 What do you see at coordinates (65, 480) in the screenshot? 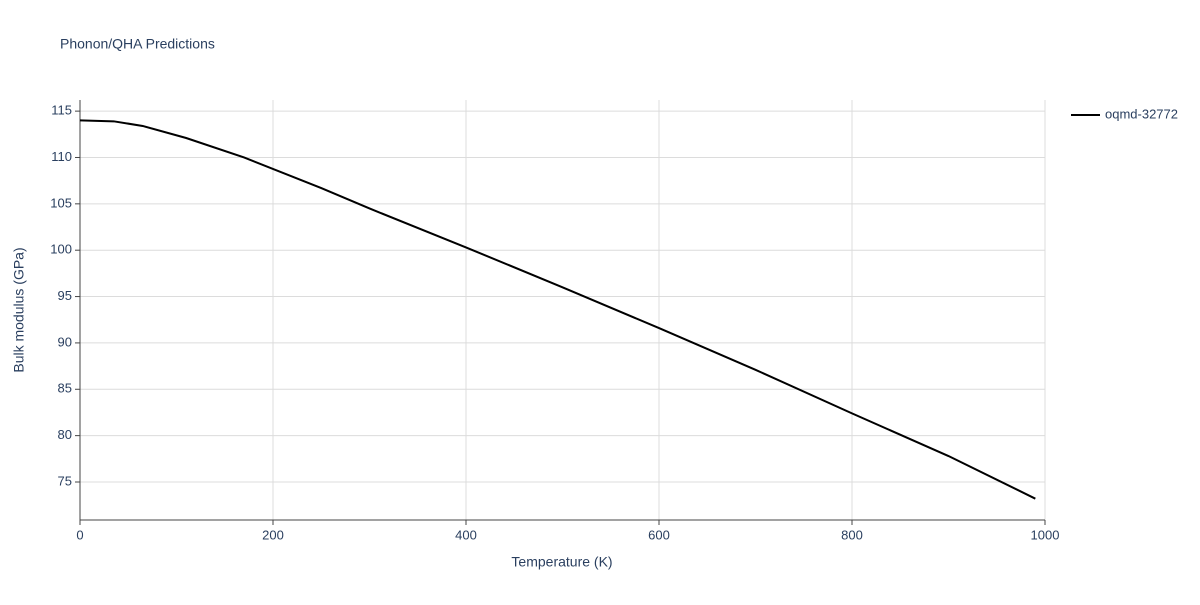
I see `y-tick-label: 75` at bounding box center [65, 480].